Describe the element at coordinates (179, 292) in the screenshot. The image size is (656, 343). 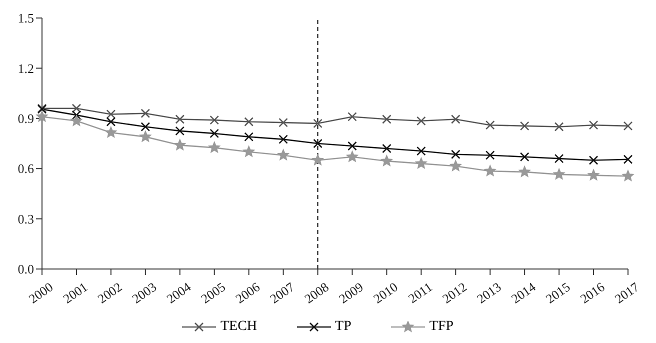
I see `x-tick-label: 2004` at that location.